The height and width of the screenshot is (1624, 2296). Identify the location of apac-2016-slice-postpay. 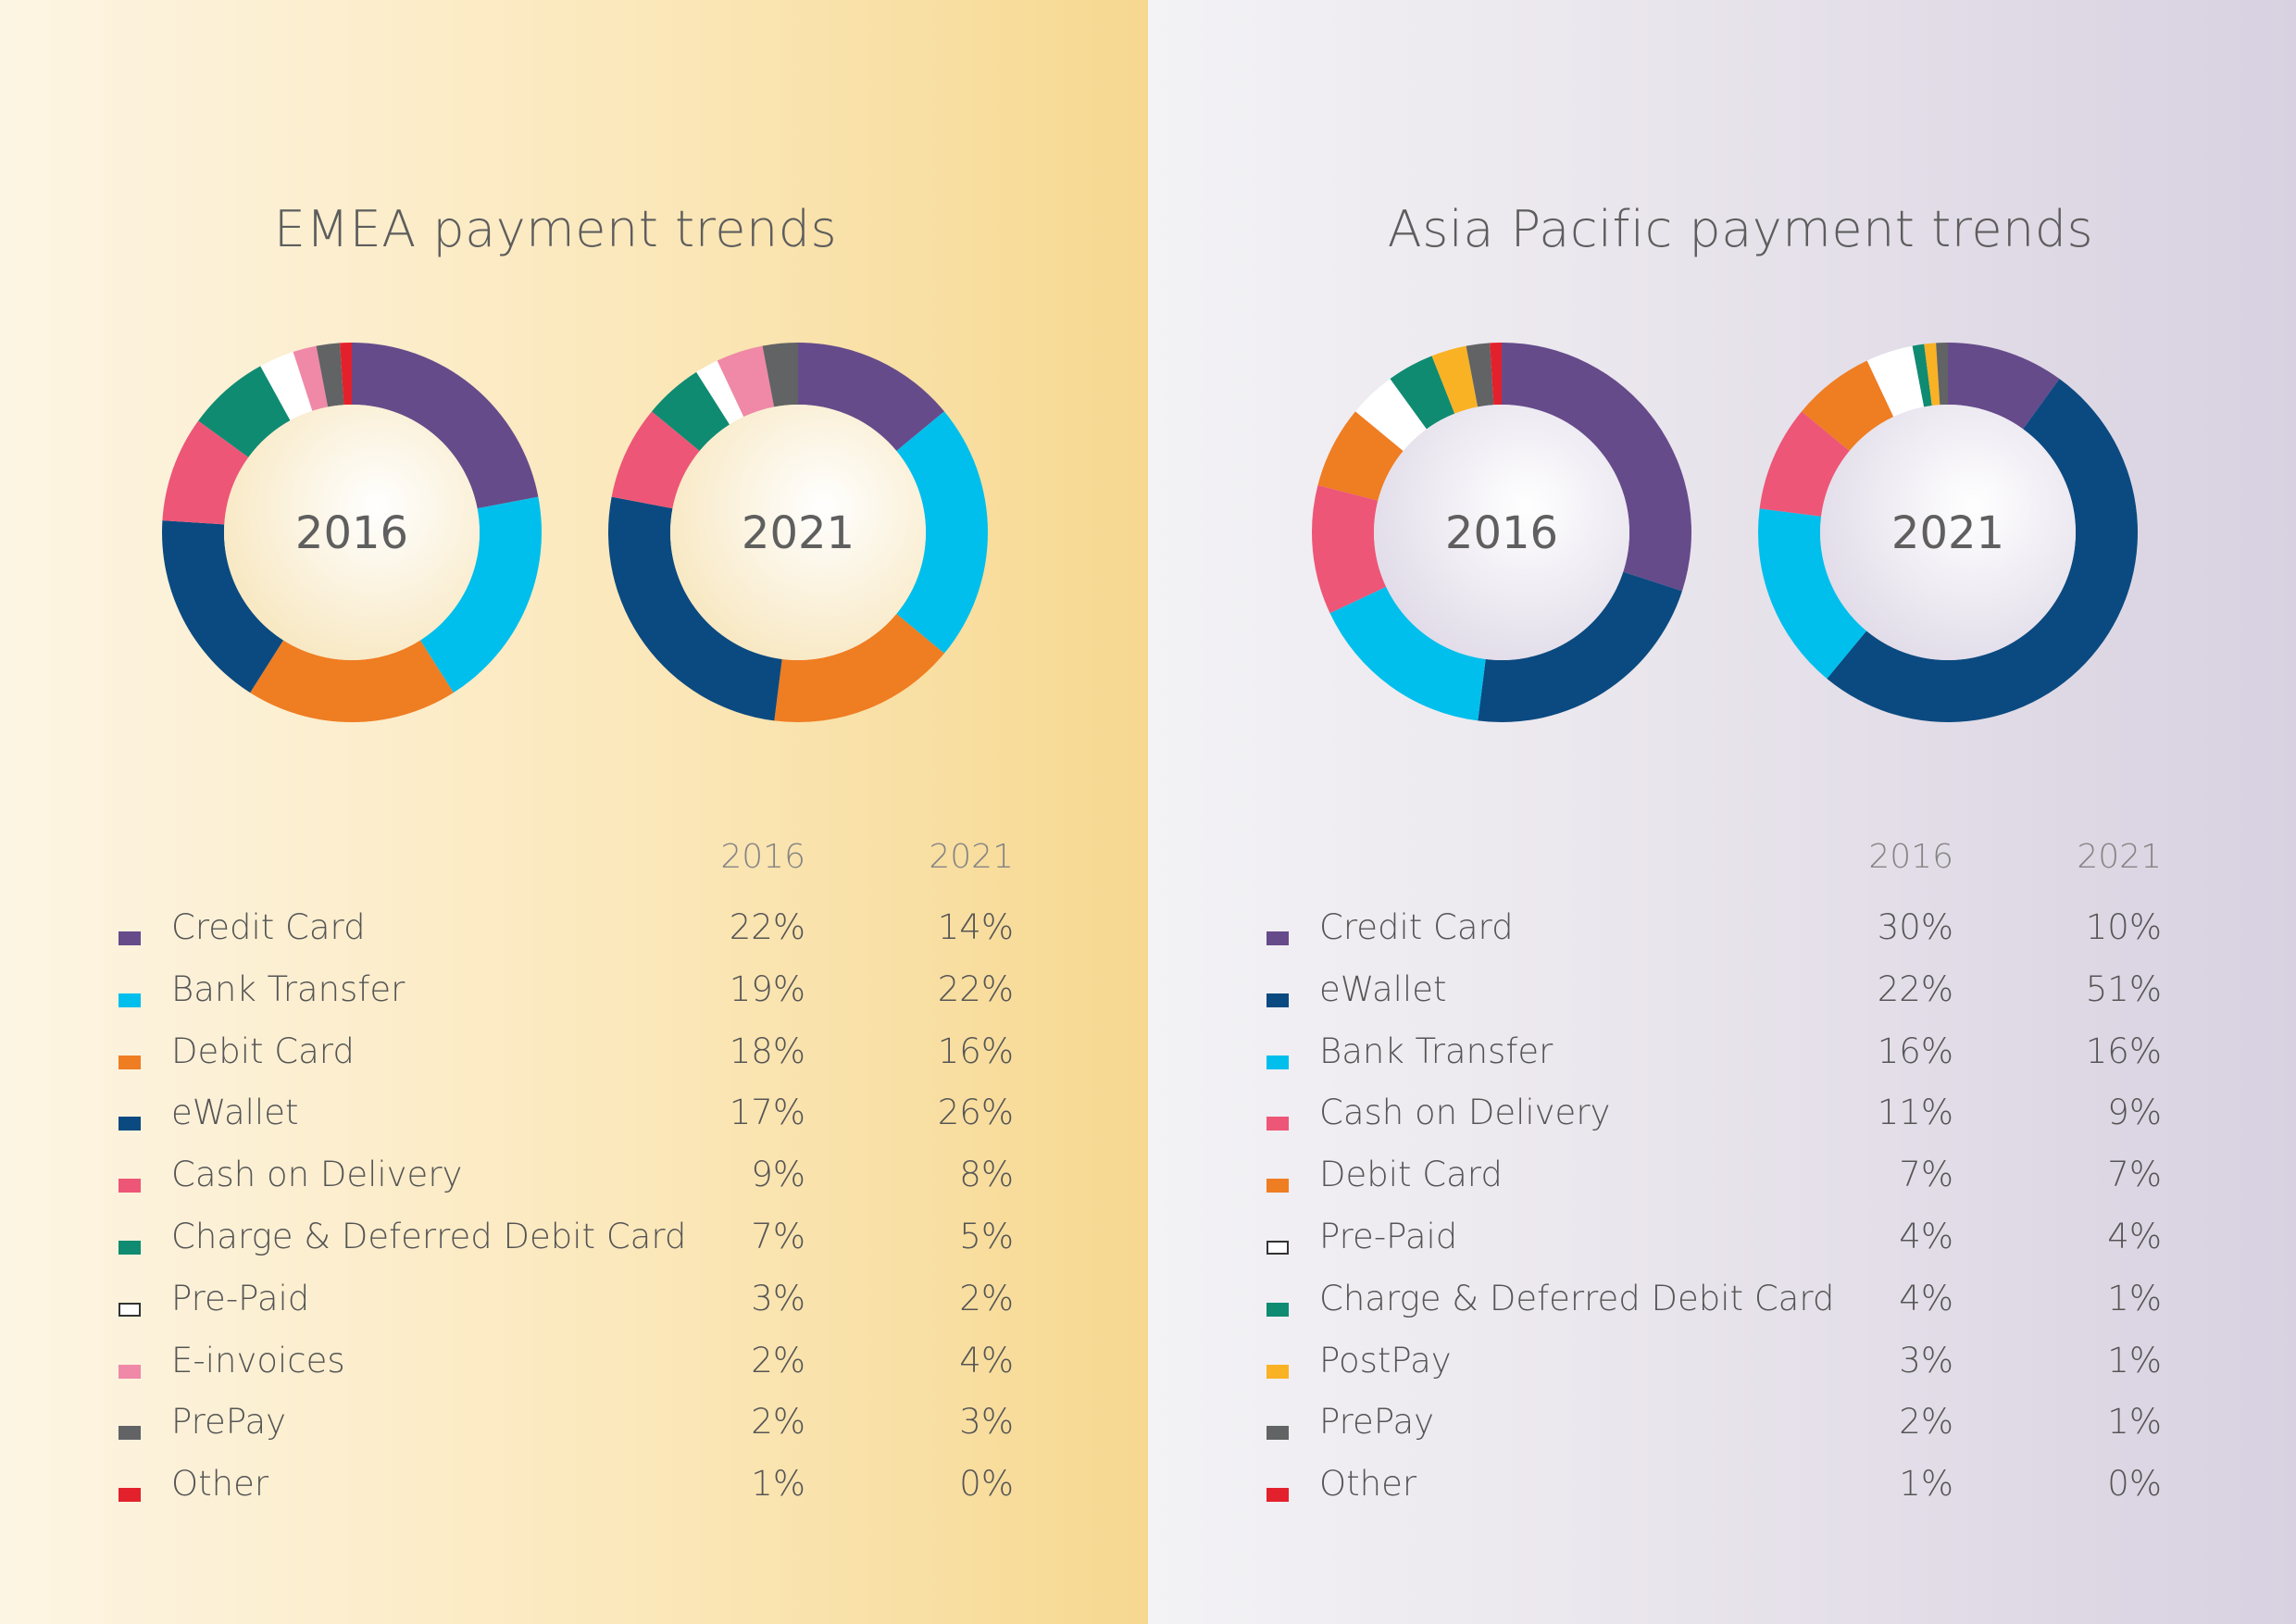
(1455, 379).